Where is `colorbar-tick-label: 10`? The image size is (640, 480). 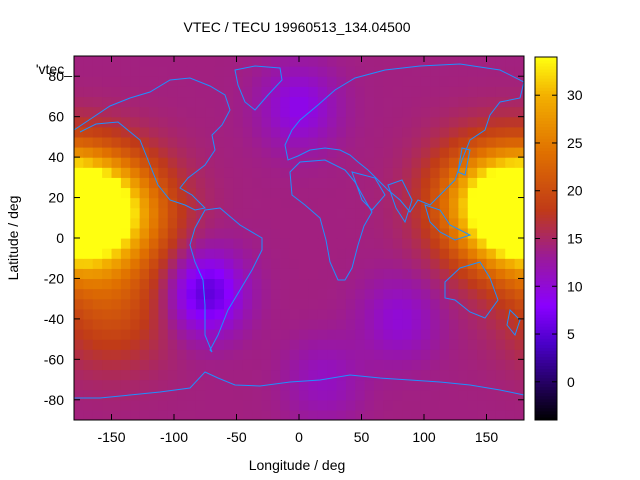 colorbar-tick-label: 10 is located at coordinates (575, 286).